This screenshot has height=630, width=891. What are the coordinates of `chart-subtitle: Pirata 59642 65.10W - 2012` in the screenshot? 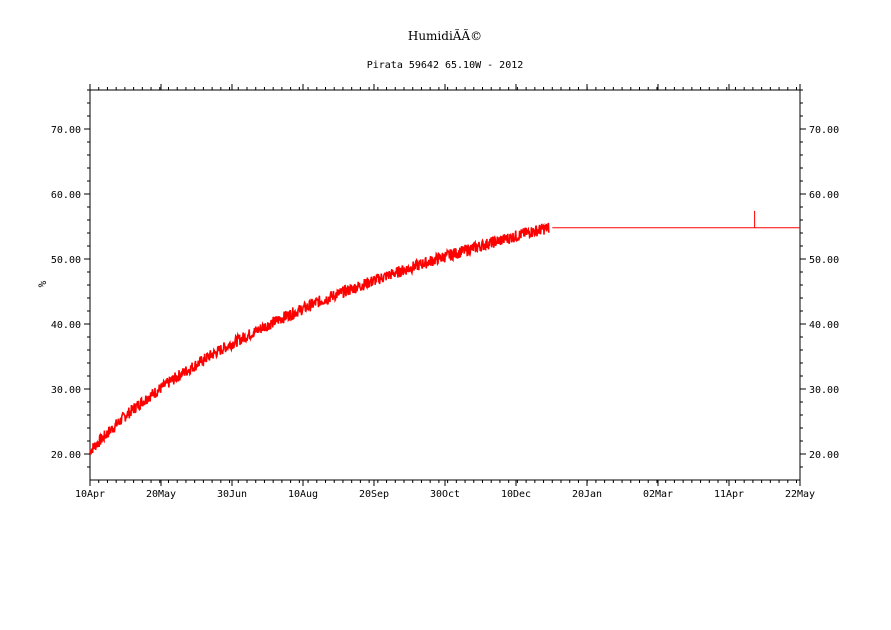 It's located at (445, 65).